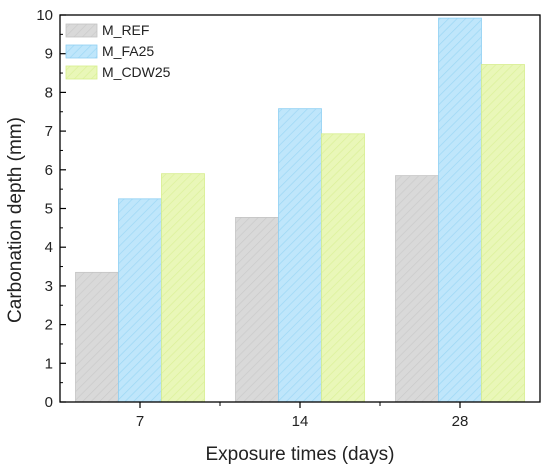 The image size is (550, 470). Describe the element at coordinates (128, 51) in the screenshot. I see `legend-label-m-fa25: M_FA25` at that location.